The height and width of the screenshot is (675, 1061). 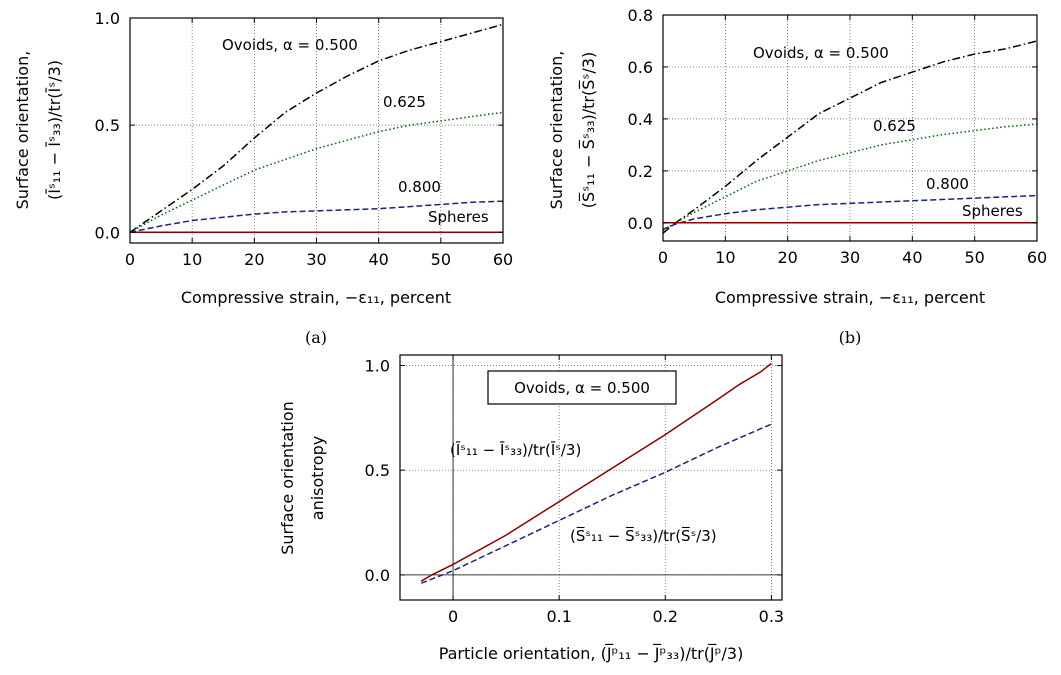 What do you see at coordinates (316, 337) in the screenshot?
I see `panel-label: (a)` at bounding box center [316, 337].